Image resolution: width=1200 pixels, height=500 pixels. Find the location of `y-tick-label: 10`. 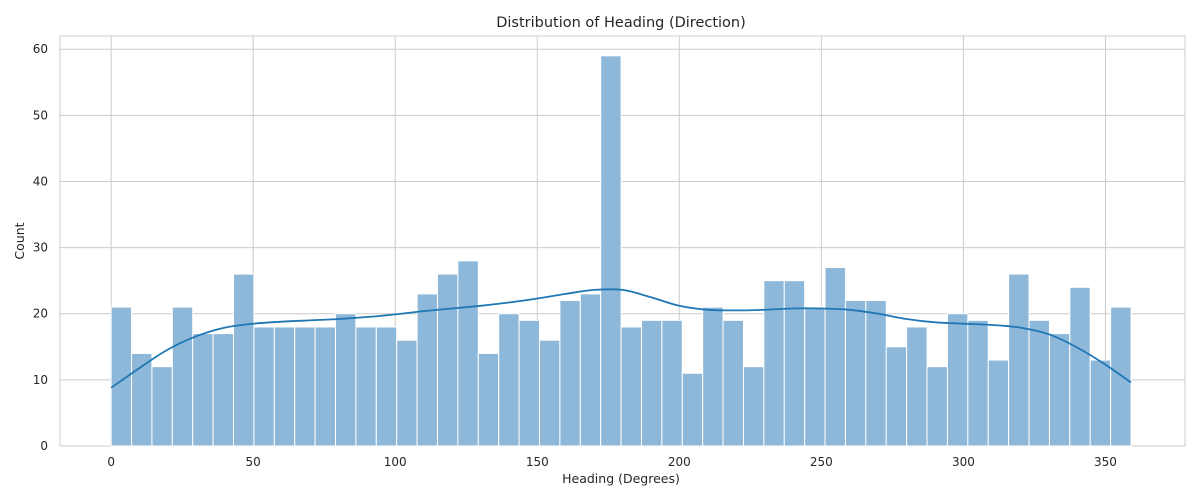

y-tick-label: 10 is located at coordinates (40, 380).